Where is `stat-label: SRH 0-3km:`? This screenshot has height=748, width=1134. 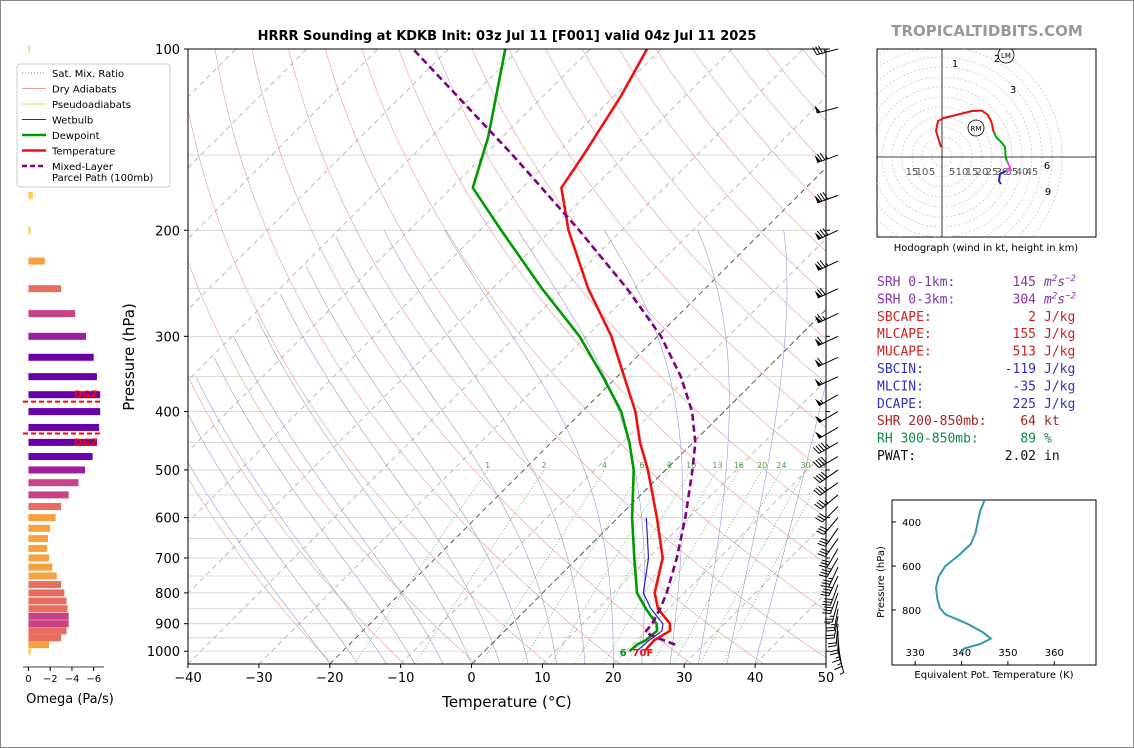
stat-label: SRH 0-3km: is located at coordinates (916, 299).